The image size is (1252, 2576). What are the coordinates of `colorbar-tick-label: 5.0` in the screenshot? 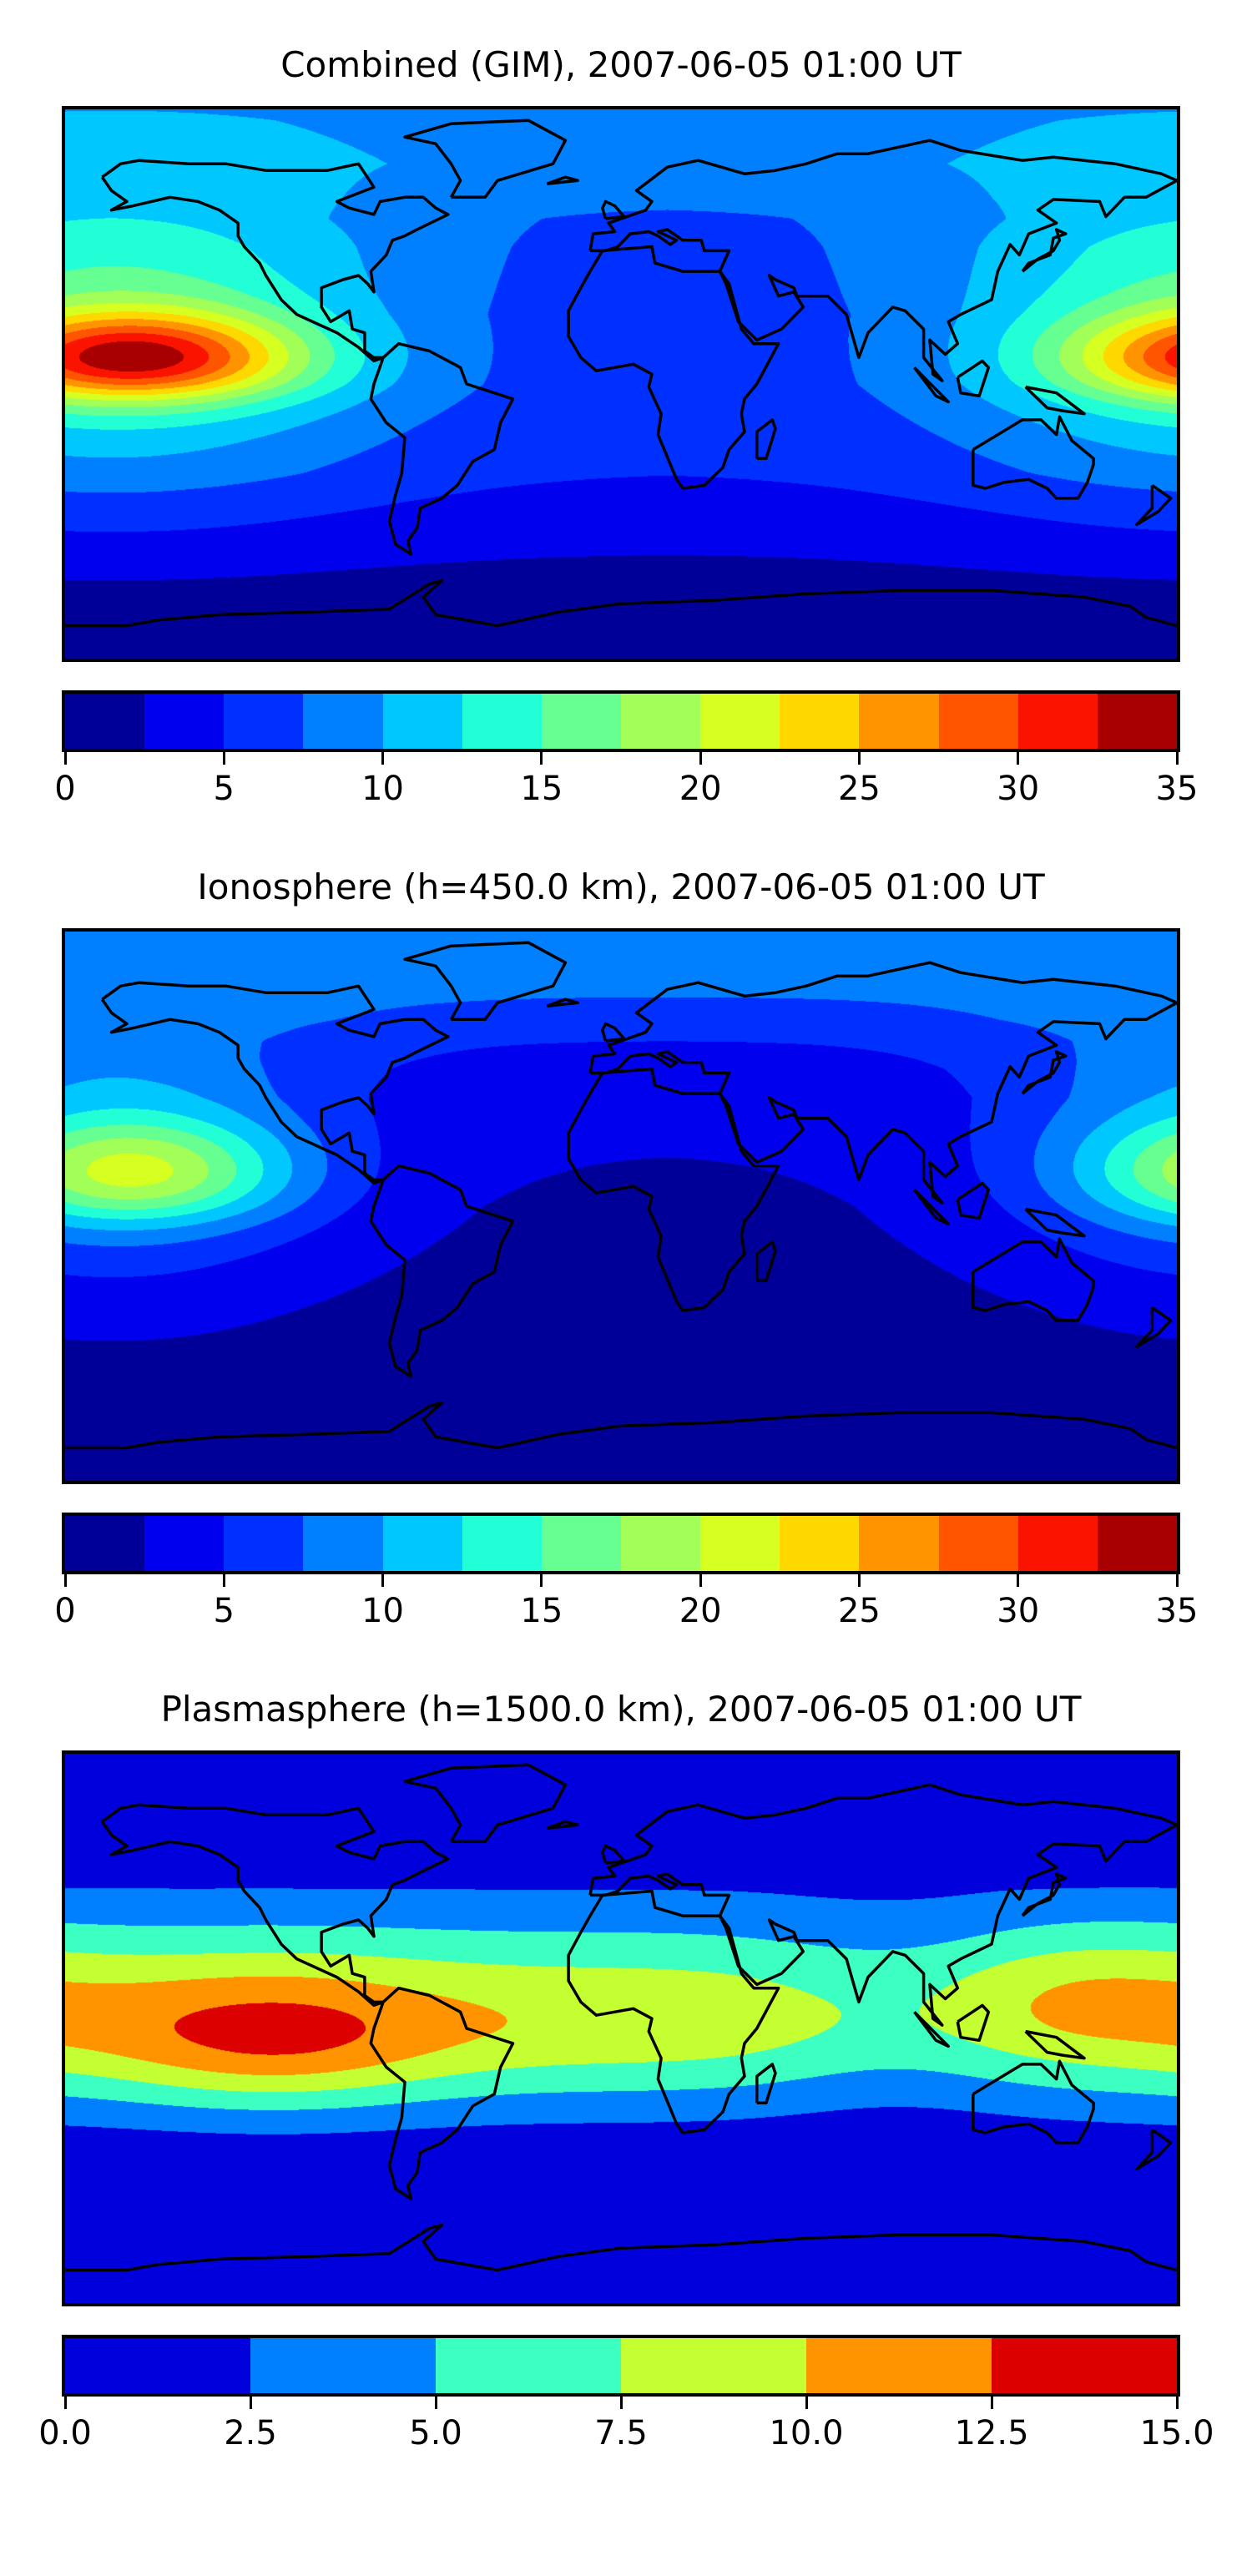 It's located at (435, 2433).